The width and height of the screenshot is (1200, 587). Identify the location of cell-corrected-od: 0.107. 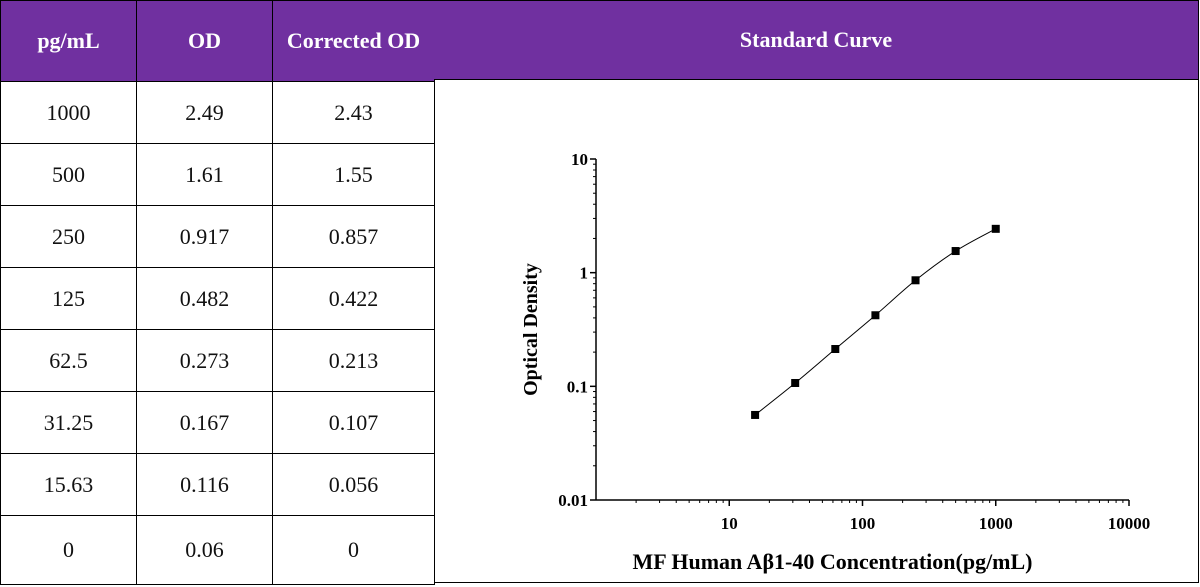
(353, 422).